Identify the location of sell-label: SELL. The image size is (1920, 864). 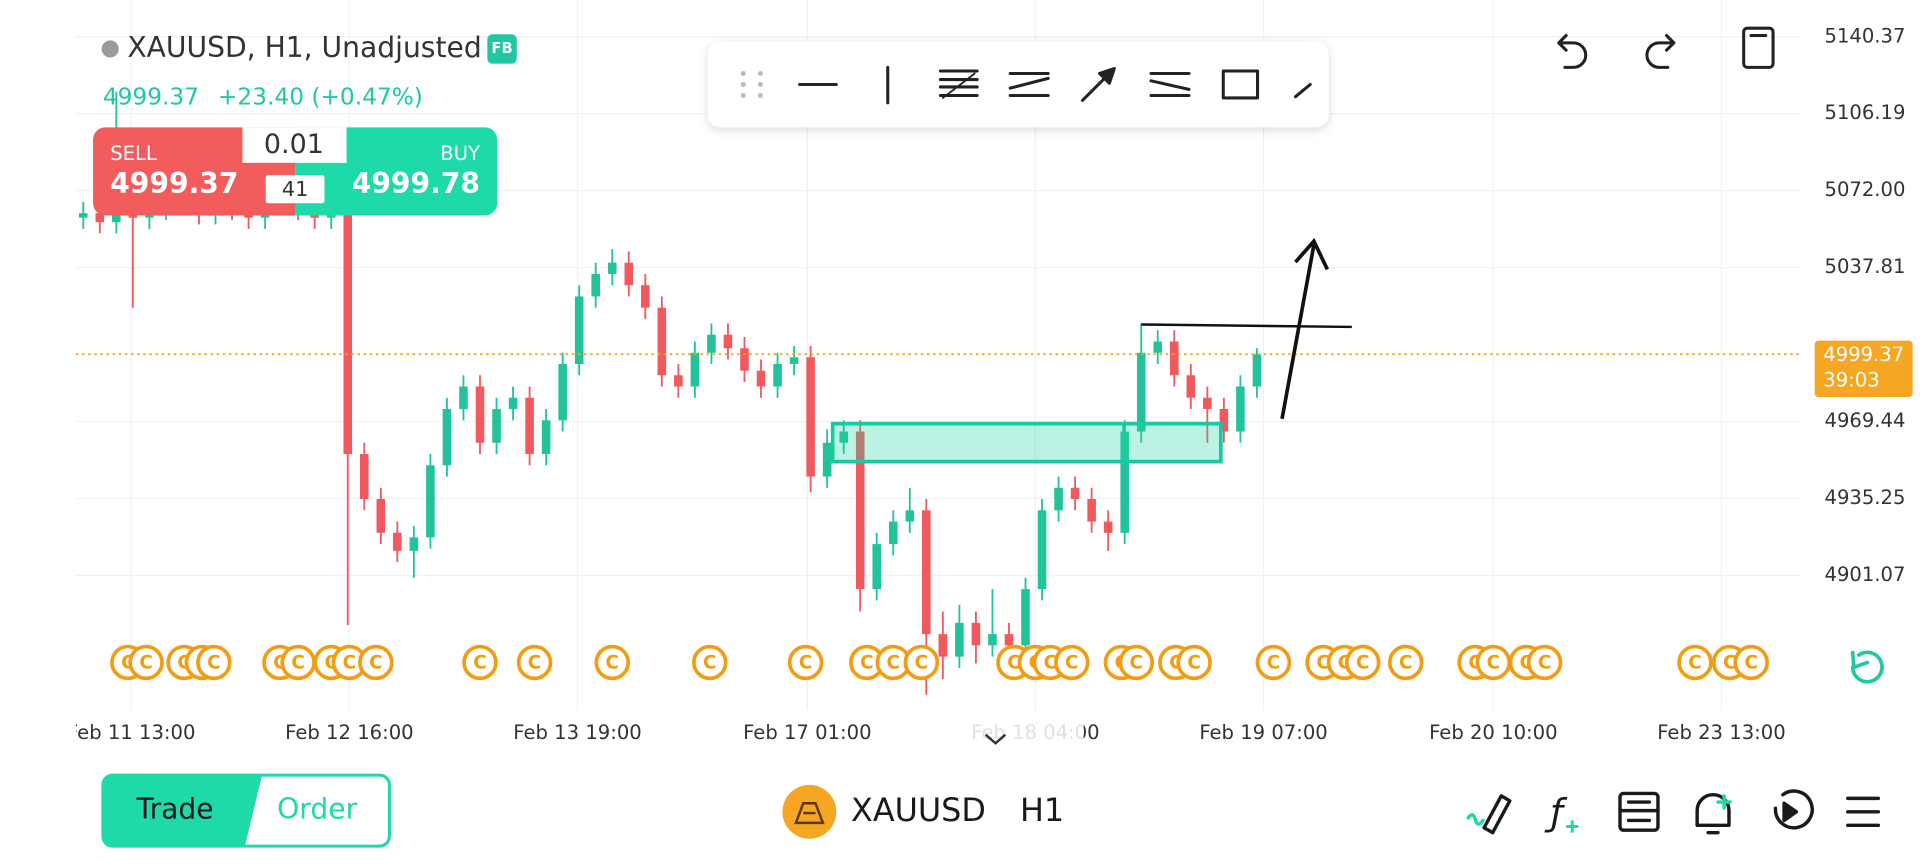
(133, 153).